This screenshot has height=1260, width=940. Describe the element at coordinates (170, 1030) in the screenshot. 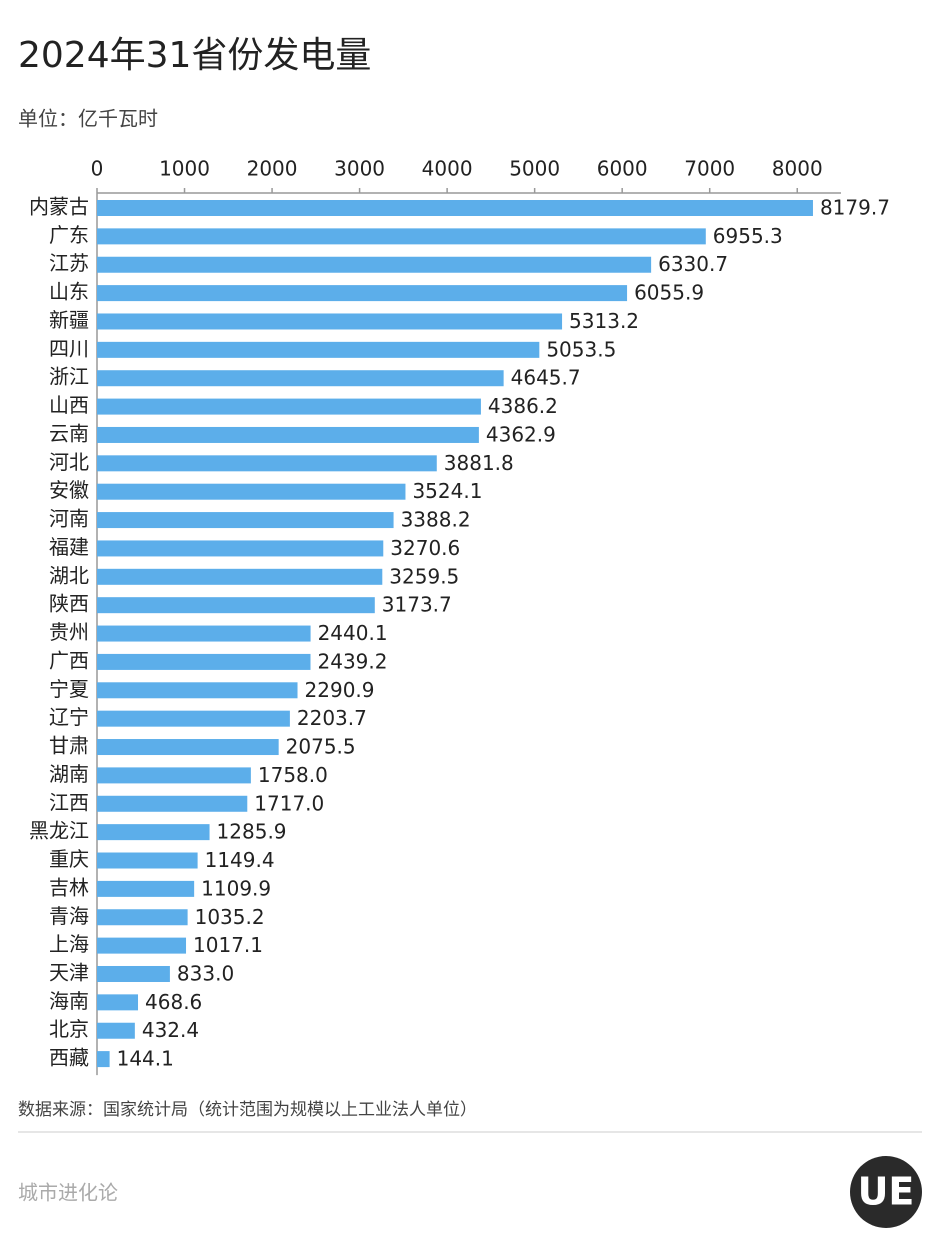

I see `value-label: 432.4` at that location.